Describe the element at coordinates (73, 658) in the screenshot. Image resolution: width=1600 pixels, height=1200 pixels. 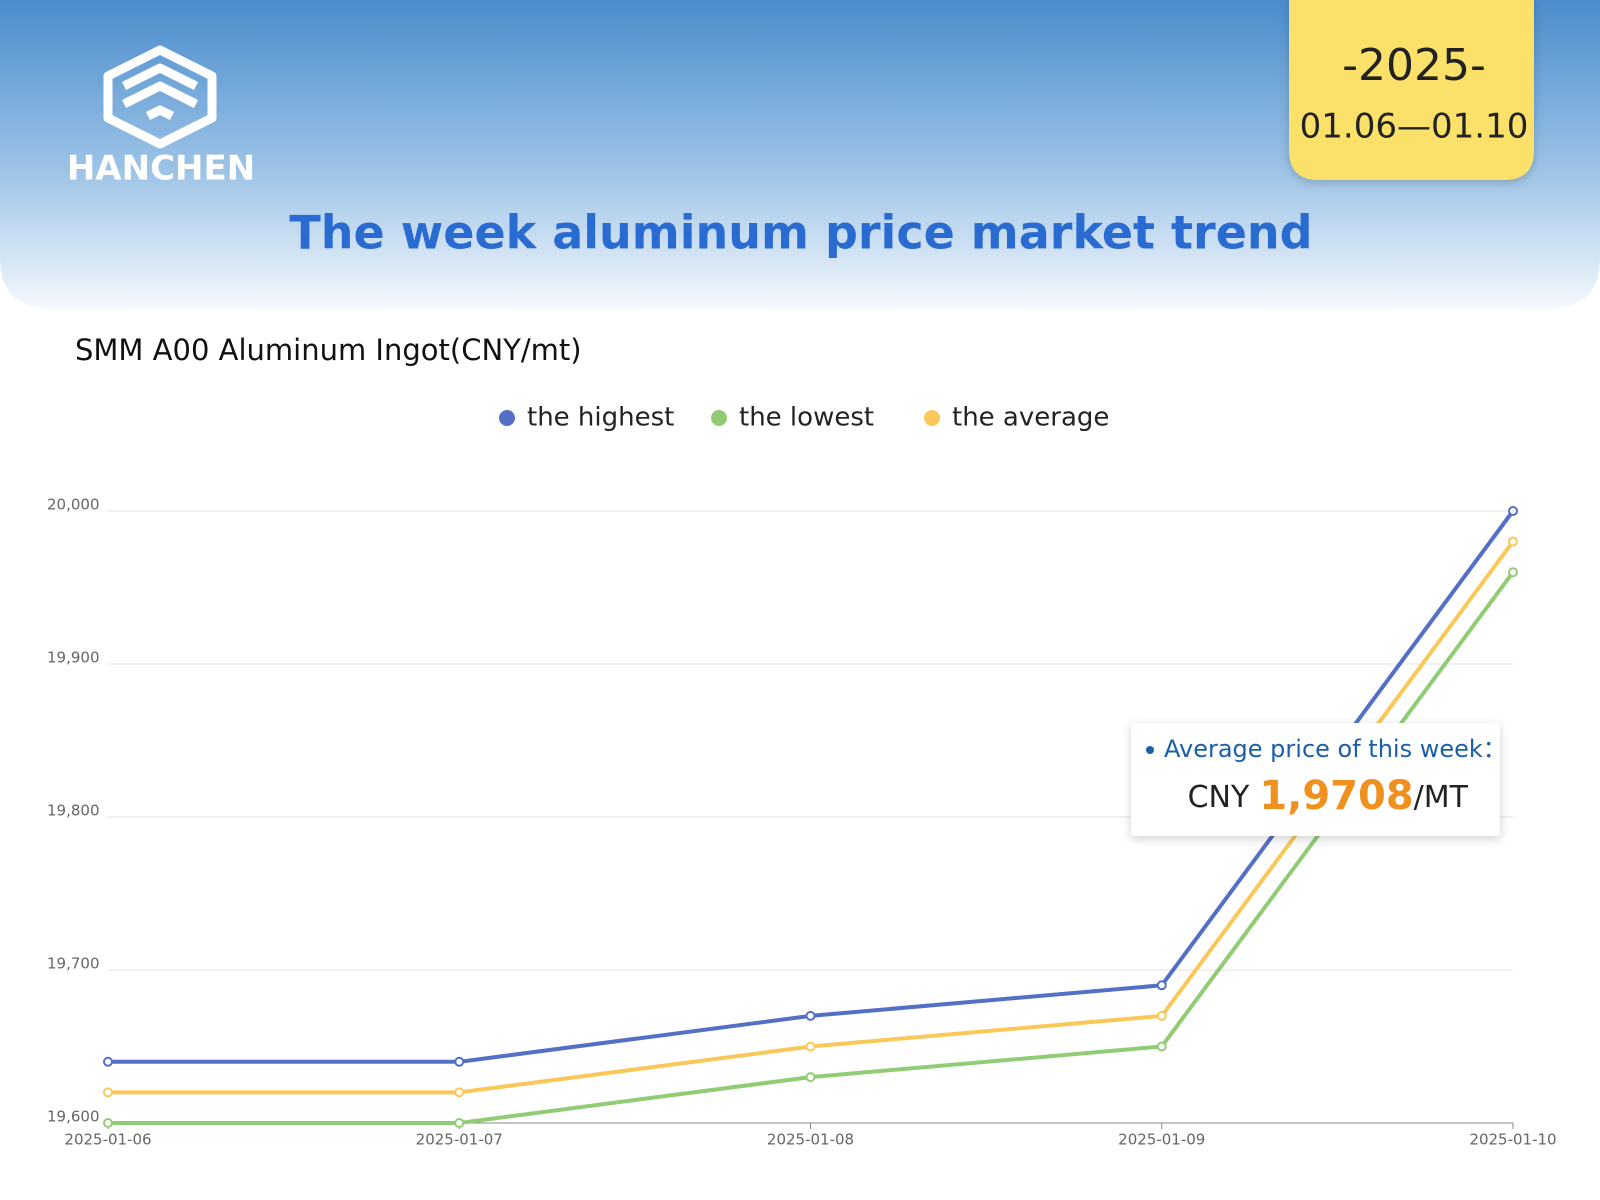
I see `y-tick-label: 19,900` at that location.